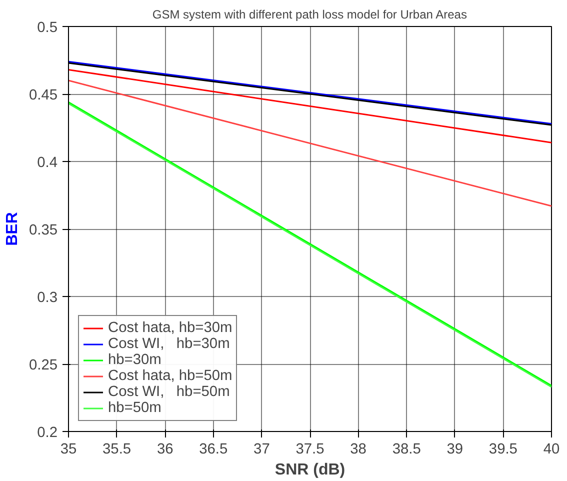 Image resolution: width=567 pixels, height=481 pixels. I want to click on x-axis-title: SNR (dB), so click(310, 470).